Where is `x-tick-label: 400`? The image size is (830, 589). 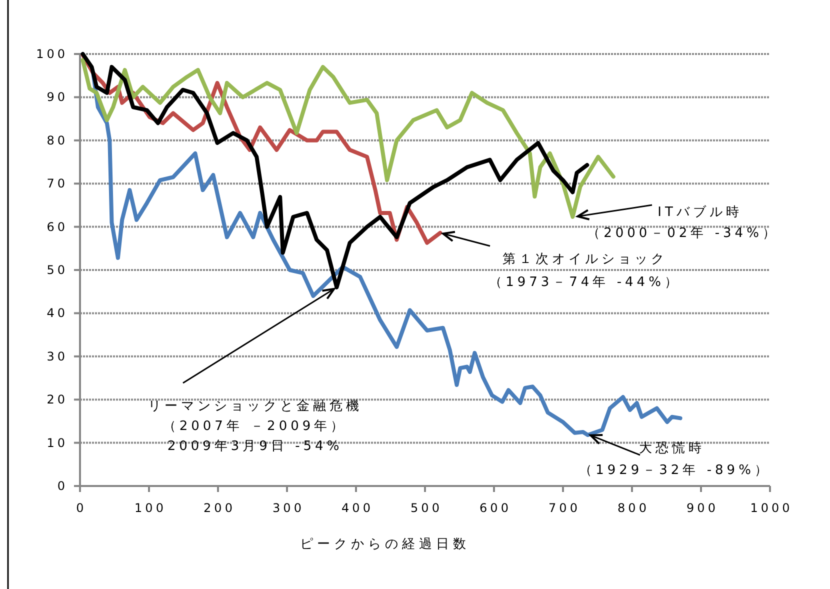 x-tick-label: 400 is located at coordinates (358, 508).